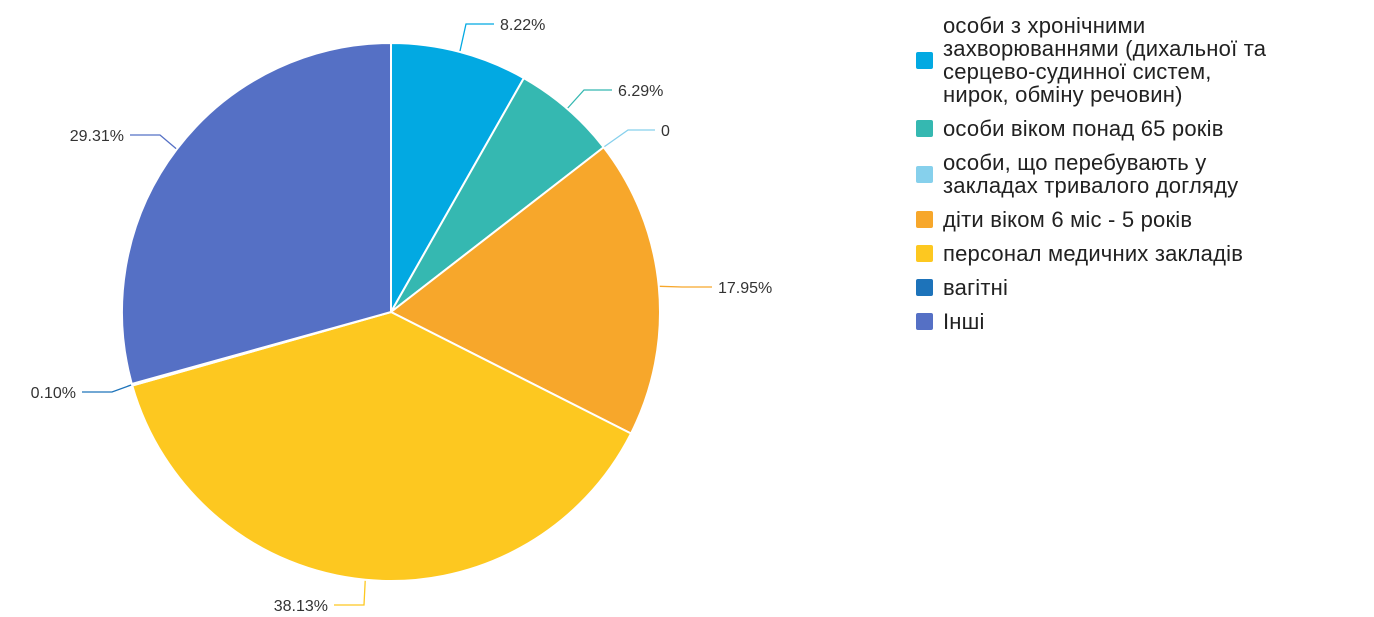 The height and width of the screenshot is (617, 1374). What do you see at coordinates (153, 142) in the screenshot?
I see `slice-7-leader-line` at bounding box center [153, 142].